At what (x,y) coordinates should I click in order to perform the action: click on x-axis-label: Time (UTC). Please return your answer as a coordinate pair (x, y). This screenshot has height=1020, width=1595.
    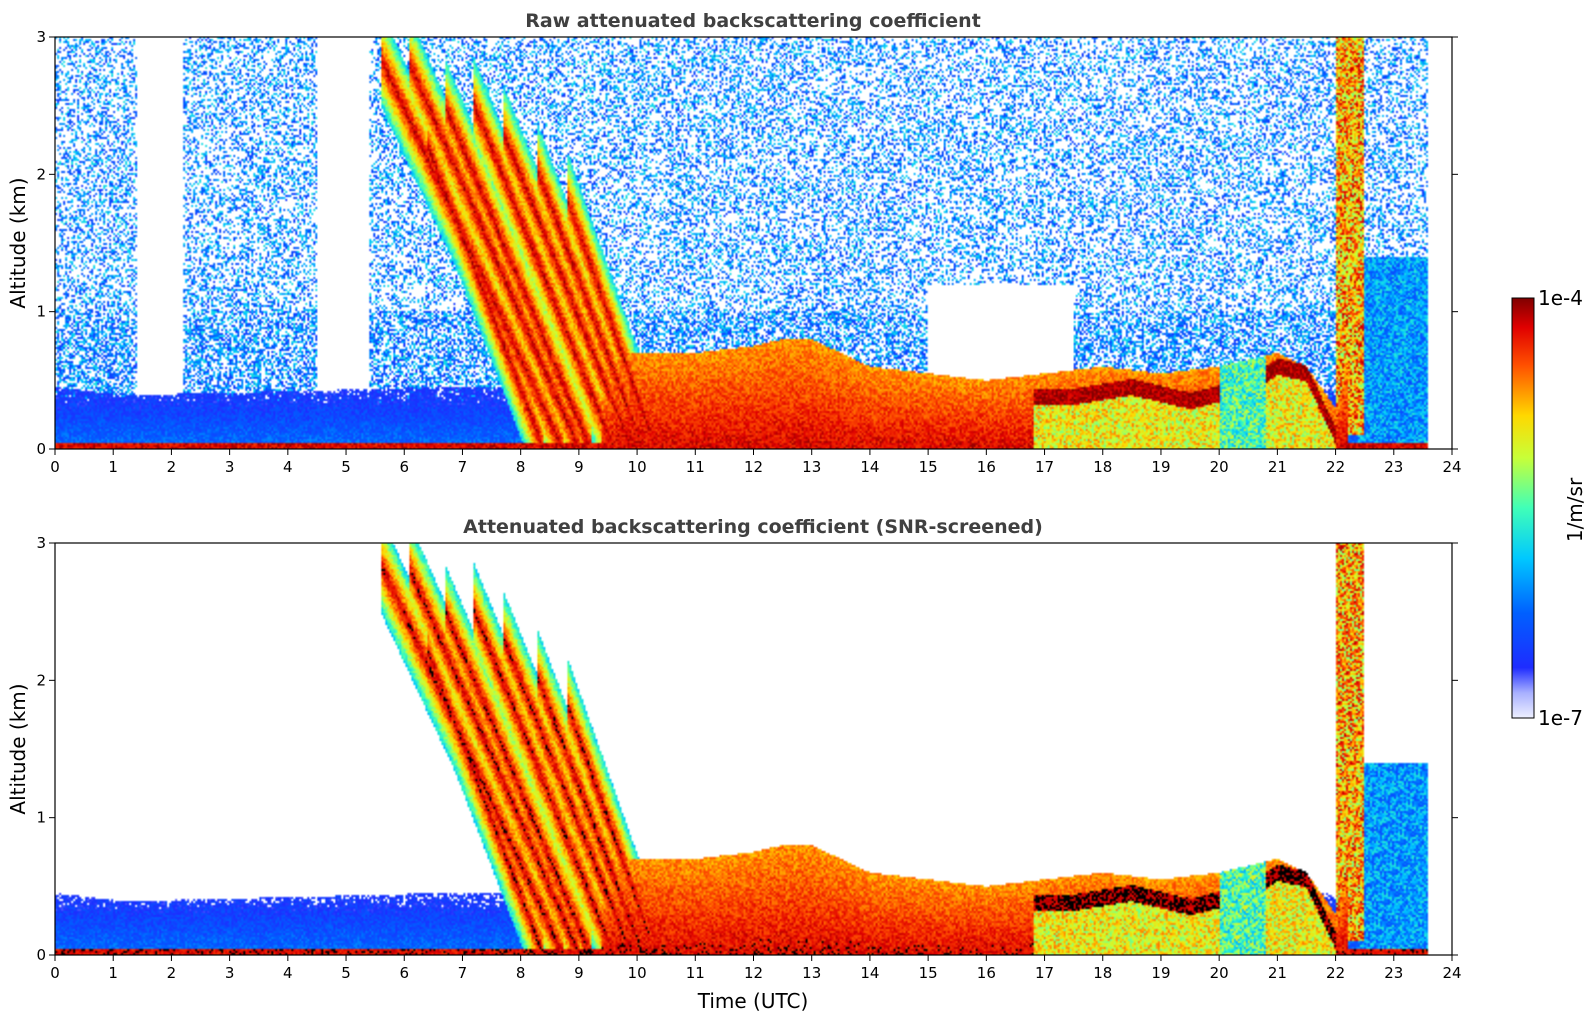
    Looking at the image, I should click on (753, 1001).